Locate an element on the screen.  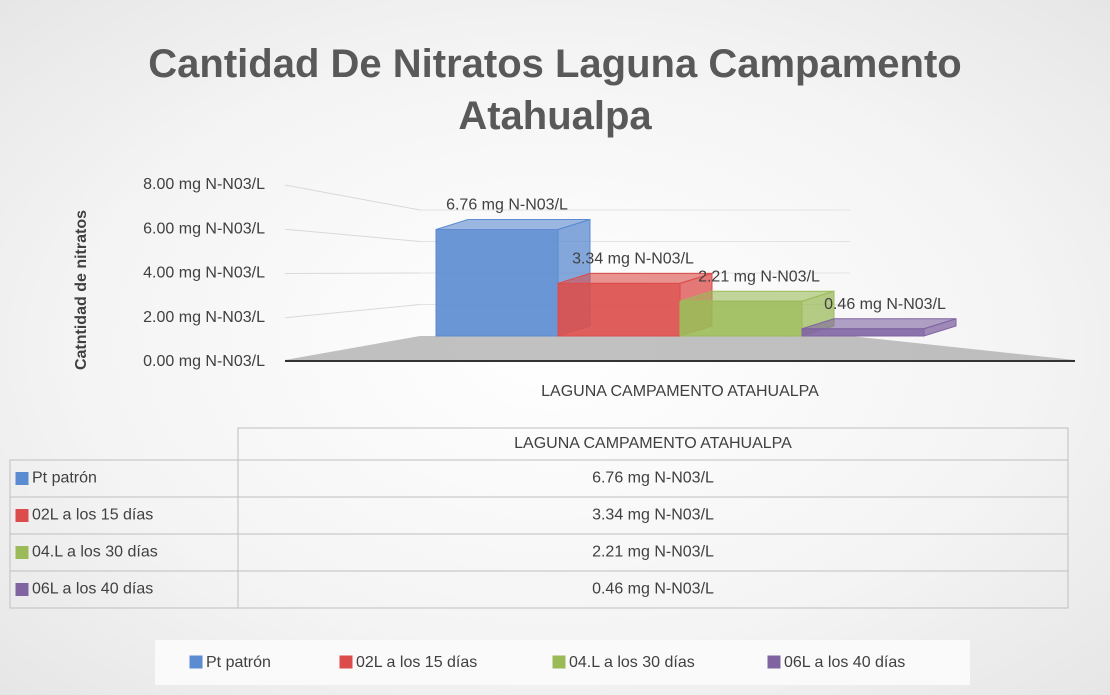
table-series-name: 02L a los 15 días is located at coordinates (92, 515).